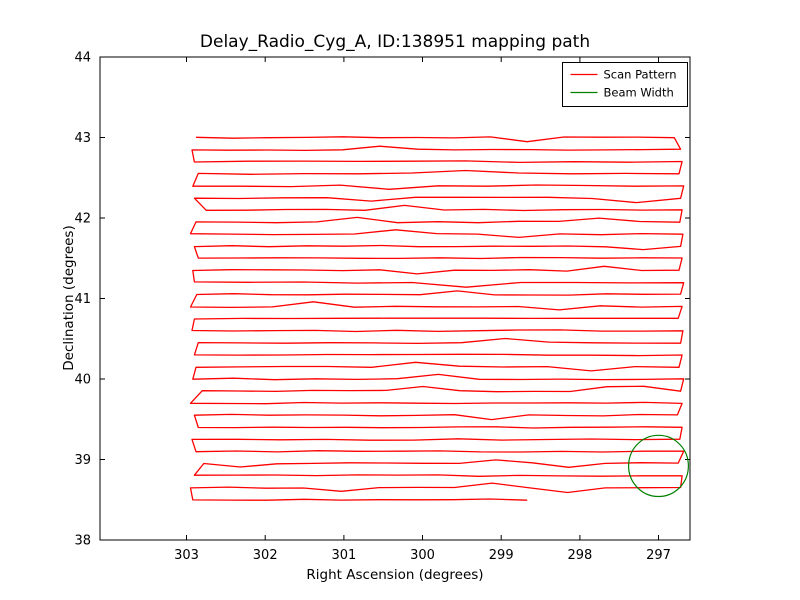 The width and height of the screenshot is (800, 600). What do you see at coordinates (501, 555) in the screenshot?
I see `x-tick-label: 299` at bounding box center [501, 555].